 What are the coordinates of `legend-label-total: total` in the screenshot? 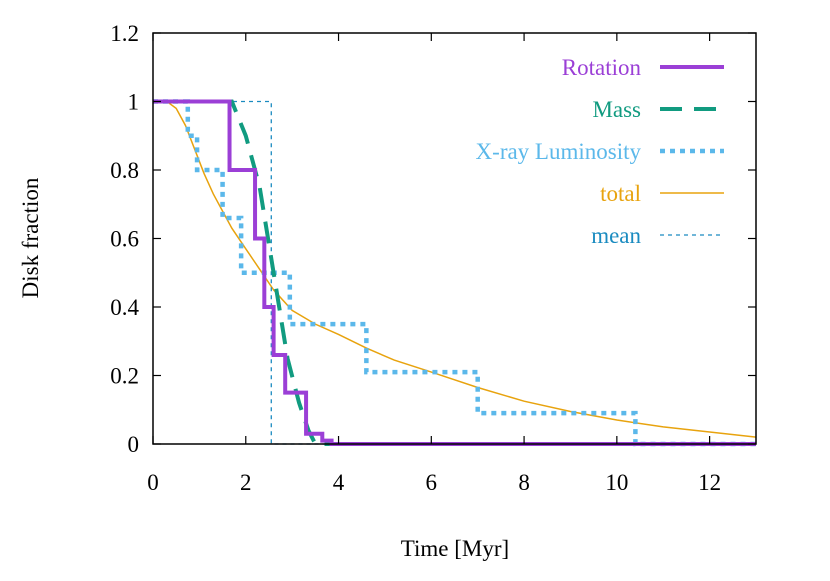 It's located at (620, 193).